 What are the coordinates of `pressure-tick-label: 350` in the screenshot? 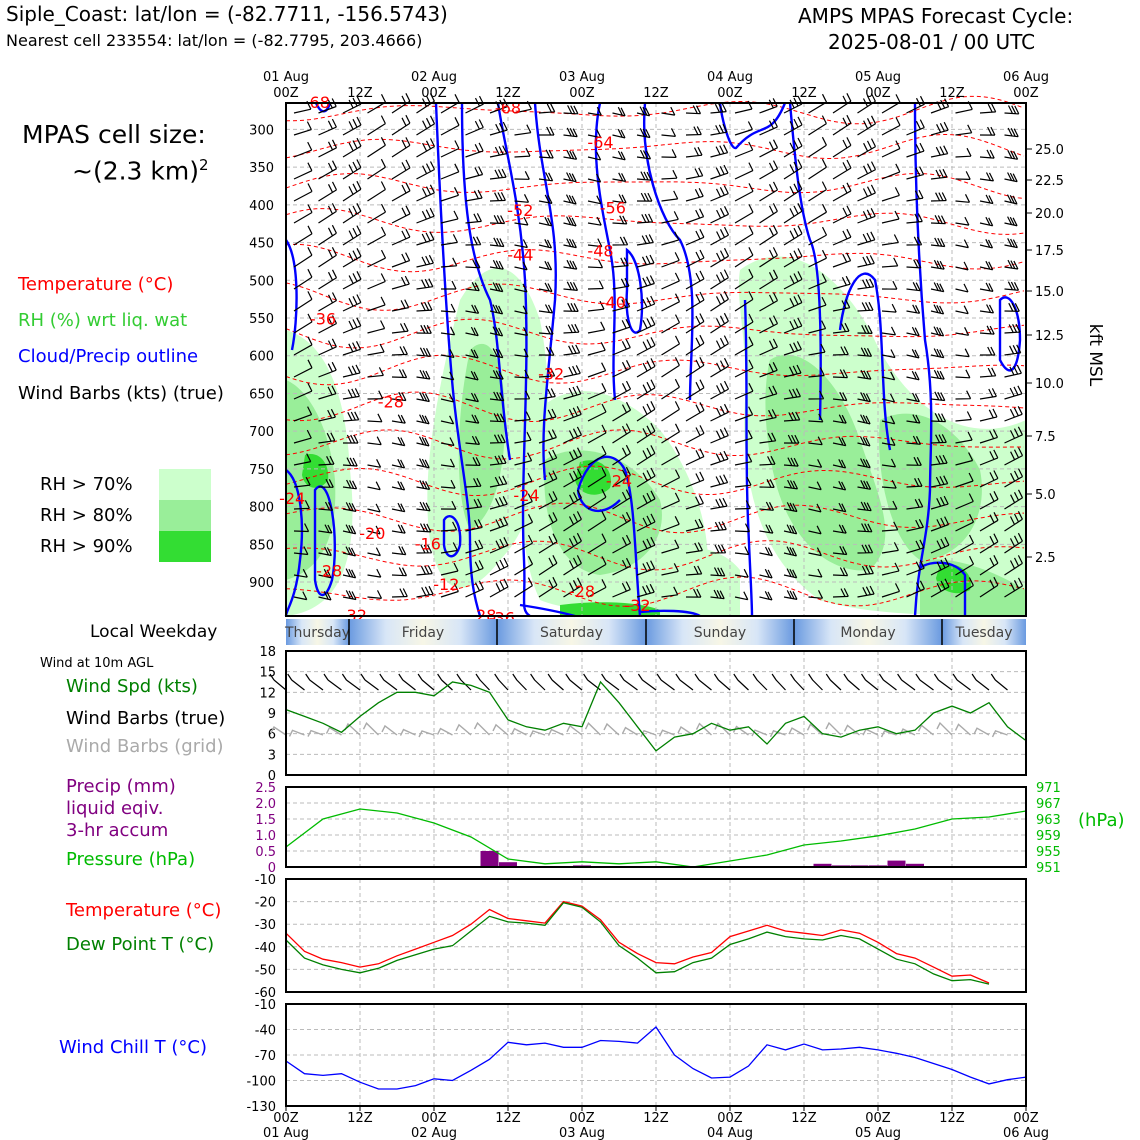 It's located at (261, 168).